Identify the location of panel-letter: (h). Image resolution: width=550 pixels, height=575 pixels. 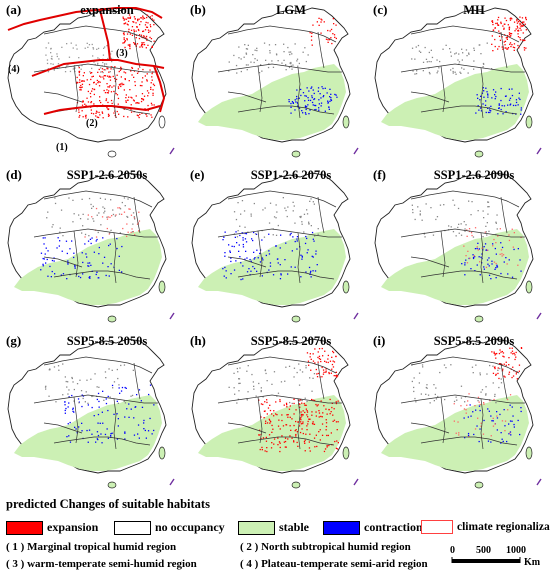
(198, 340).